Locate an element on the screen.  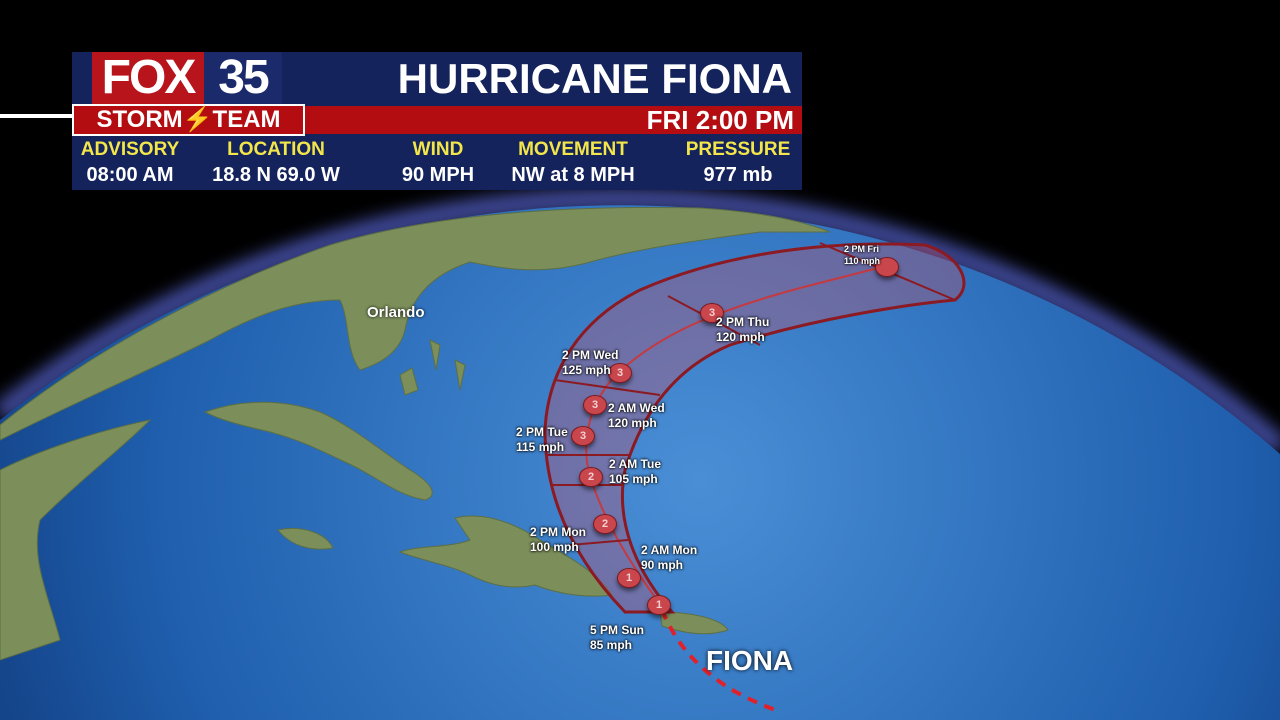
forecast-wind: 85 mph is located at coordinates (611, 645).